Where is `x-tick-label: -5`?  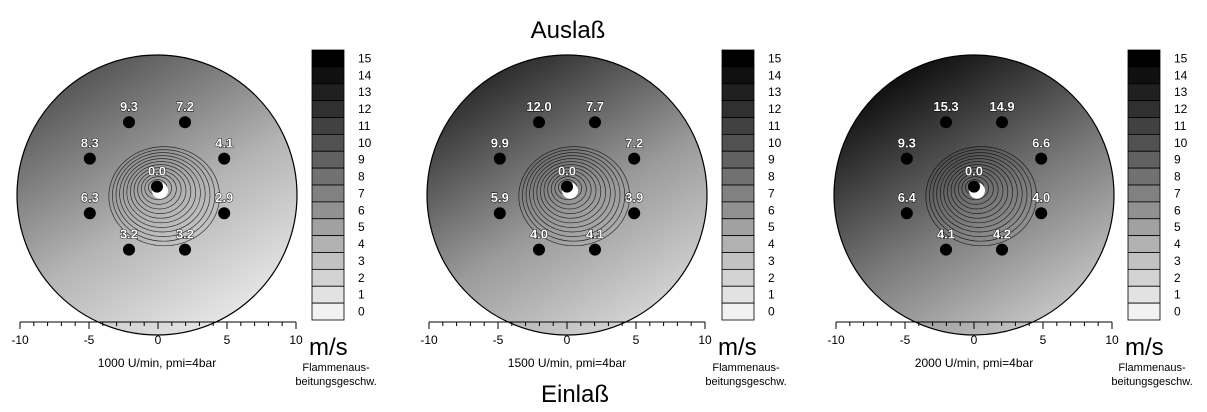
x-tick-label: -5 is located at coordinates (89, 340).